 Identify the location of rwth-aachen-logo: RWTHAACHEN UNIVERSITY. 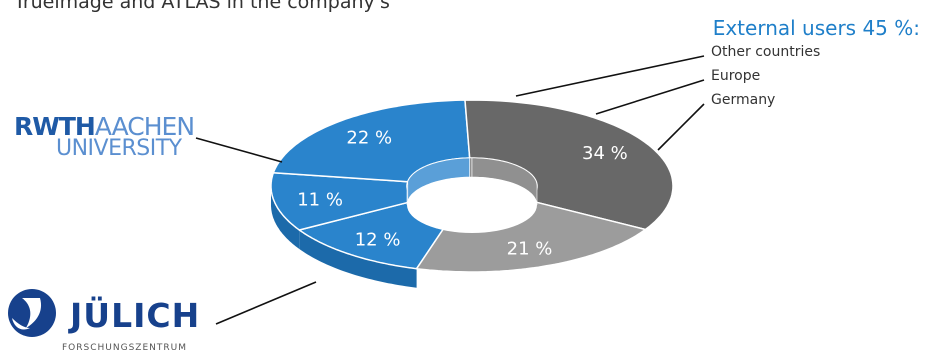
(104, 136).